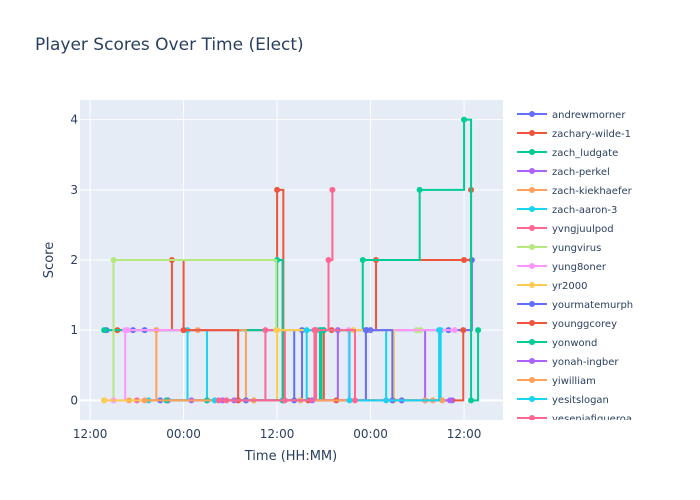 Image resolution: width=700 pixels, height=500 pixels. Describe the element at coordinates (574, 343) in the screenshot. I see `legend-label: yonwond` at that location.